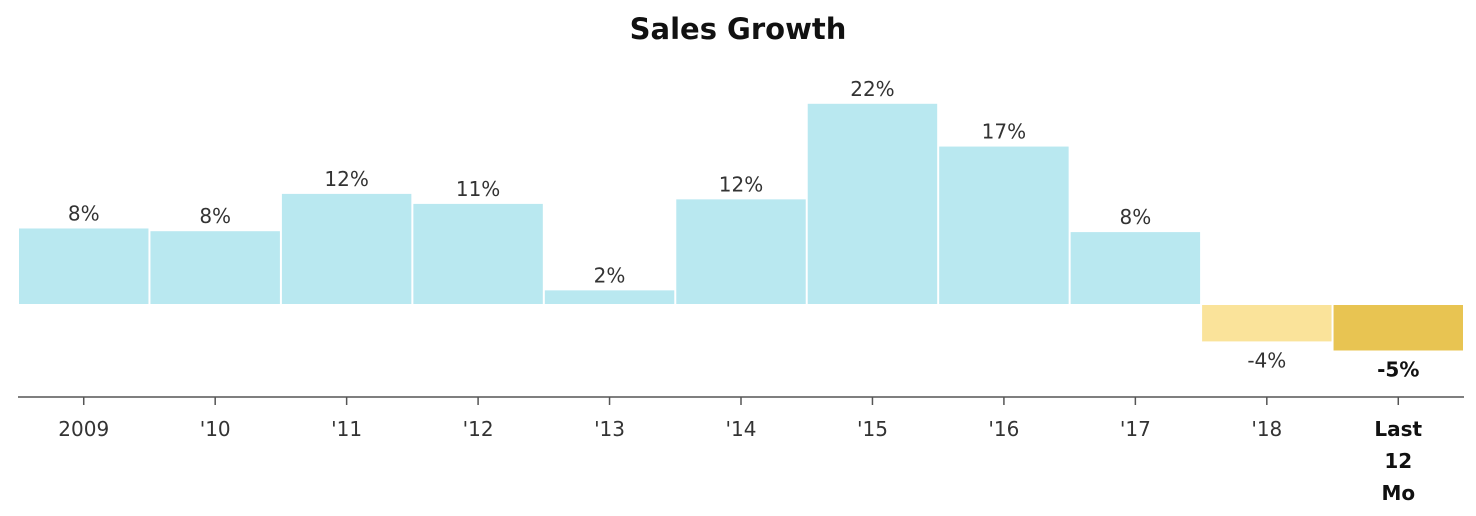  What do you see at coordinates (215, 216) in the screenshot?
I see `value-label-1: 8%` at bounding box center [215, 216].